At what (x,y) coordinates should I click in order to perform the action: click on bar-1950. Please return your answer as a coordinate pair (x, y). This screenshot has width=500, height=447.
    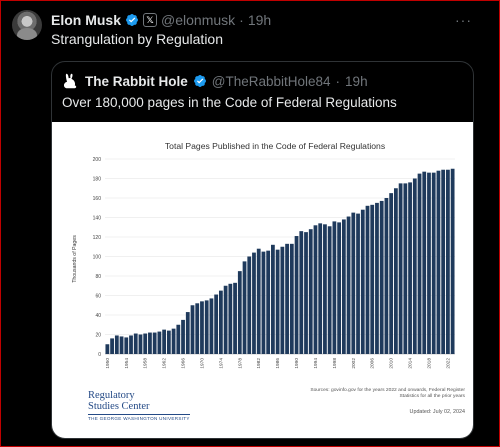
    Looking at the image, I should click on (107, 349).